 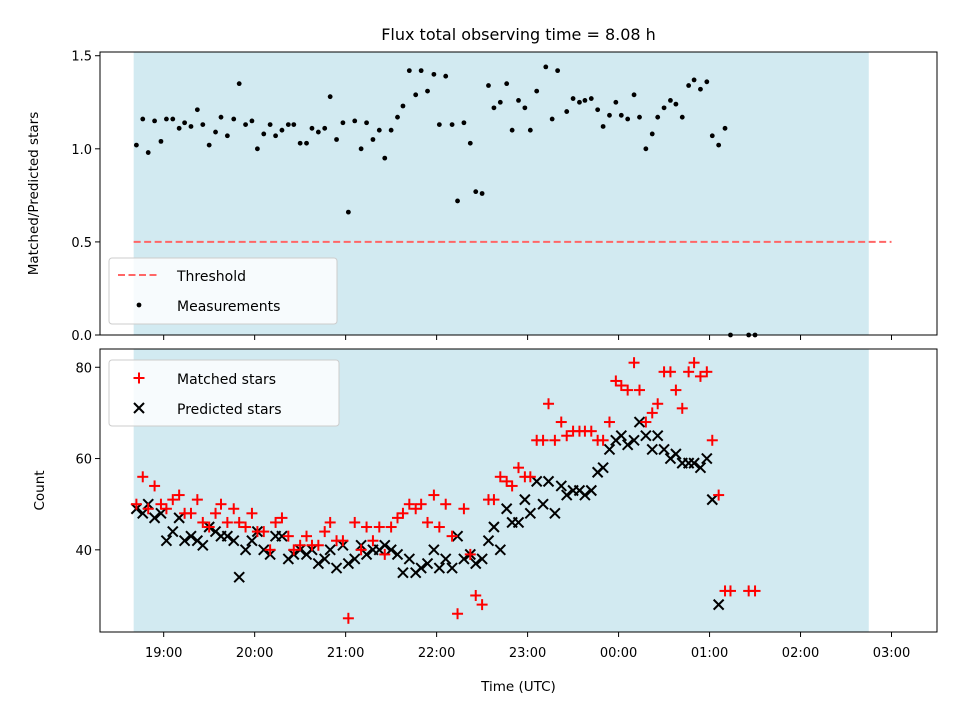 What do you see at coordinates (139, 378) in the screenshot?
I see `legend-matched-swatch` at bounding box center [139, 378].